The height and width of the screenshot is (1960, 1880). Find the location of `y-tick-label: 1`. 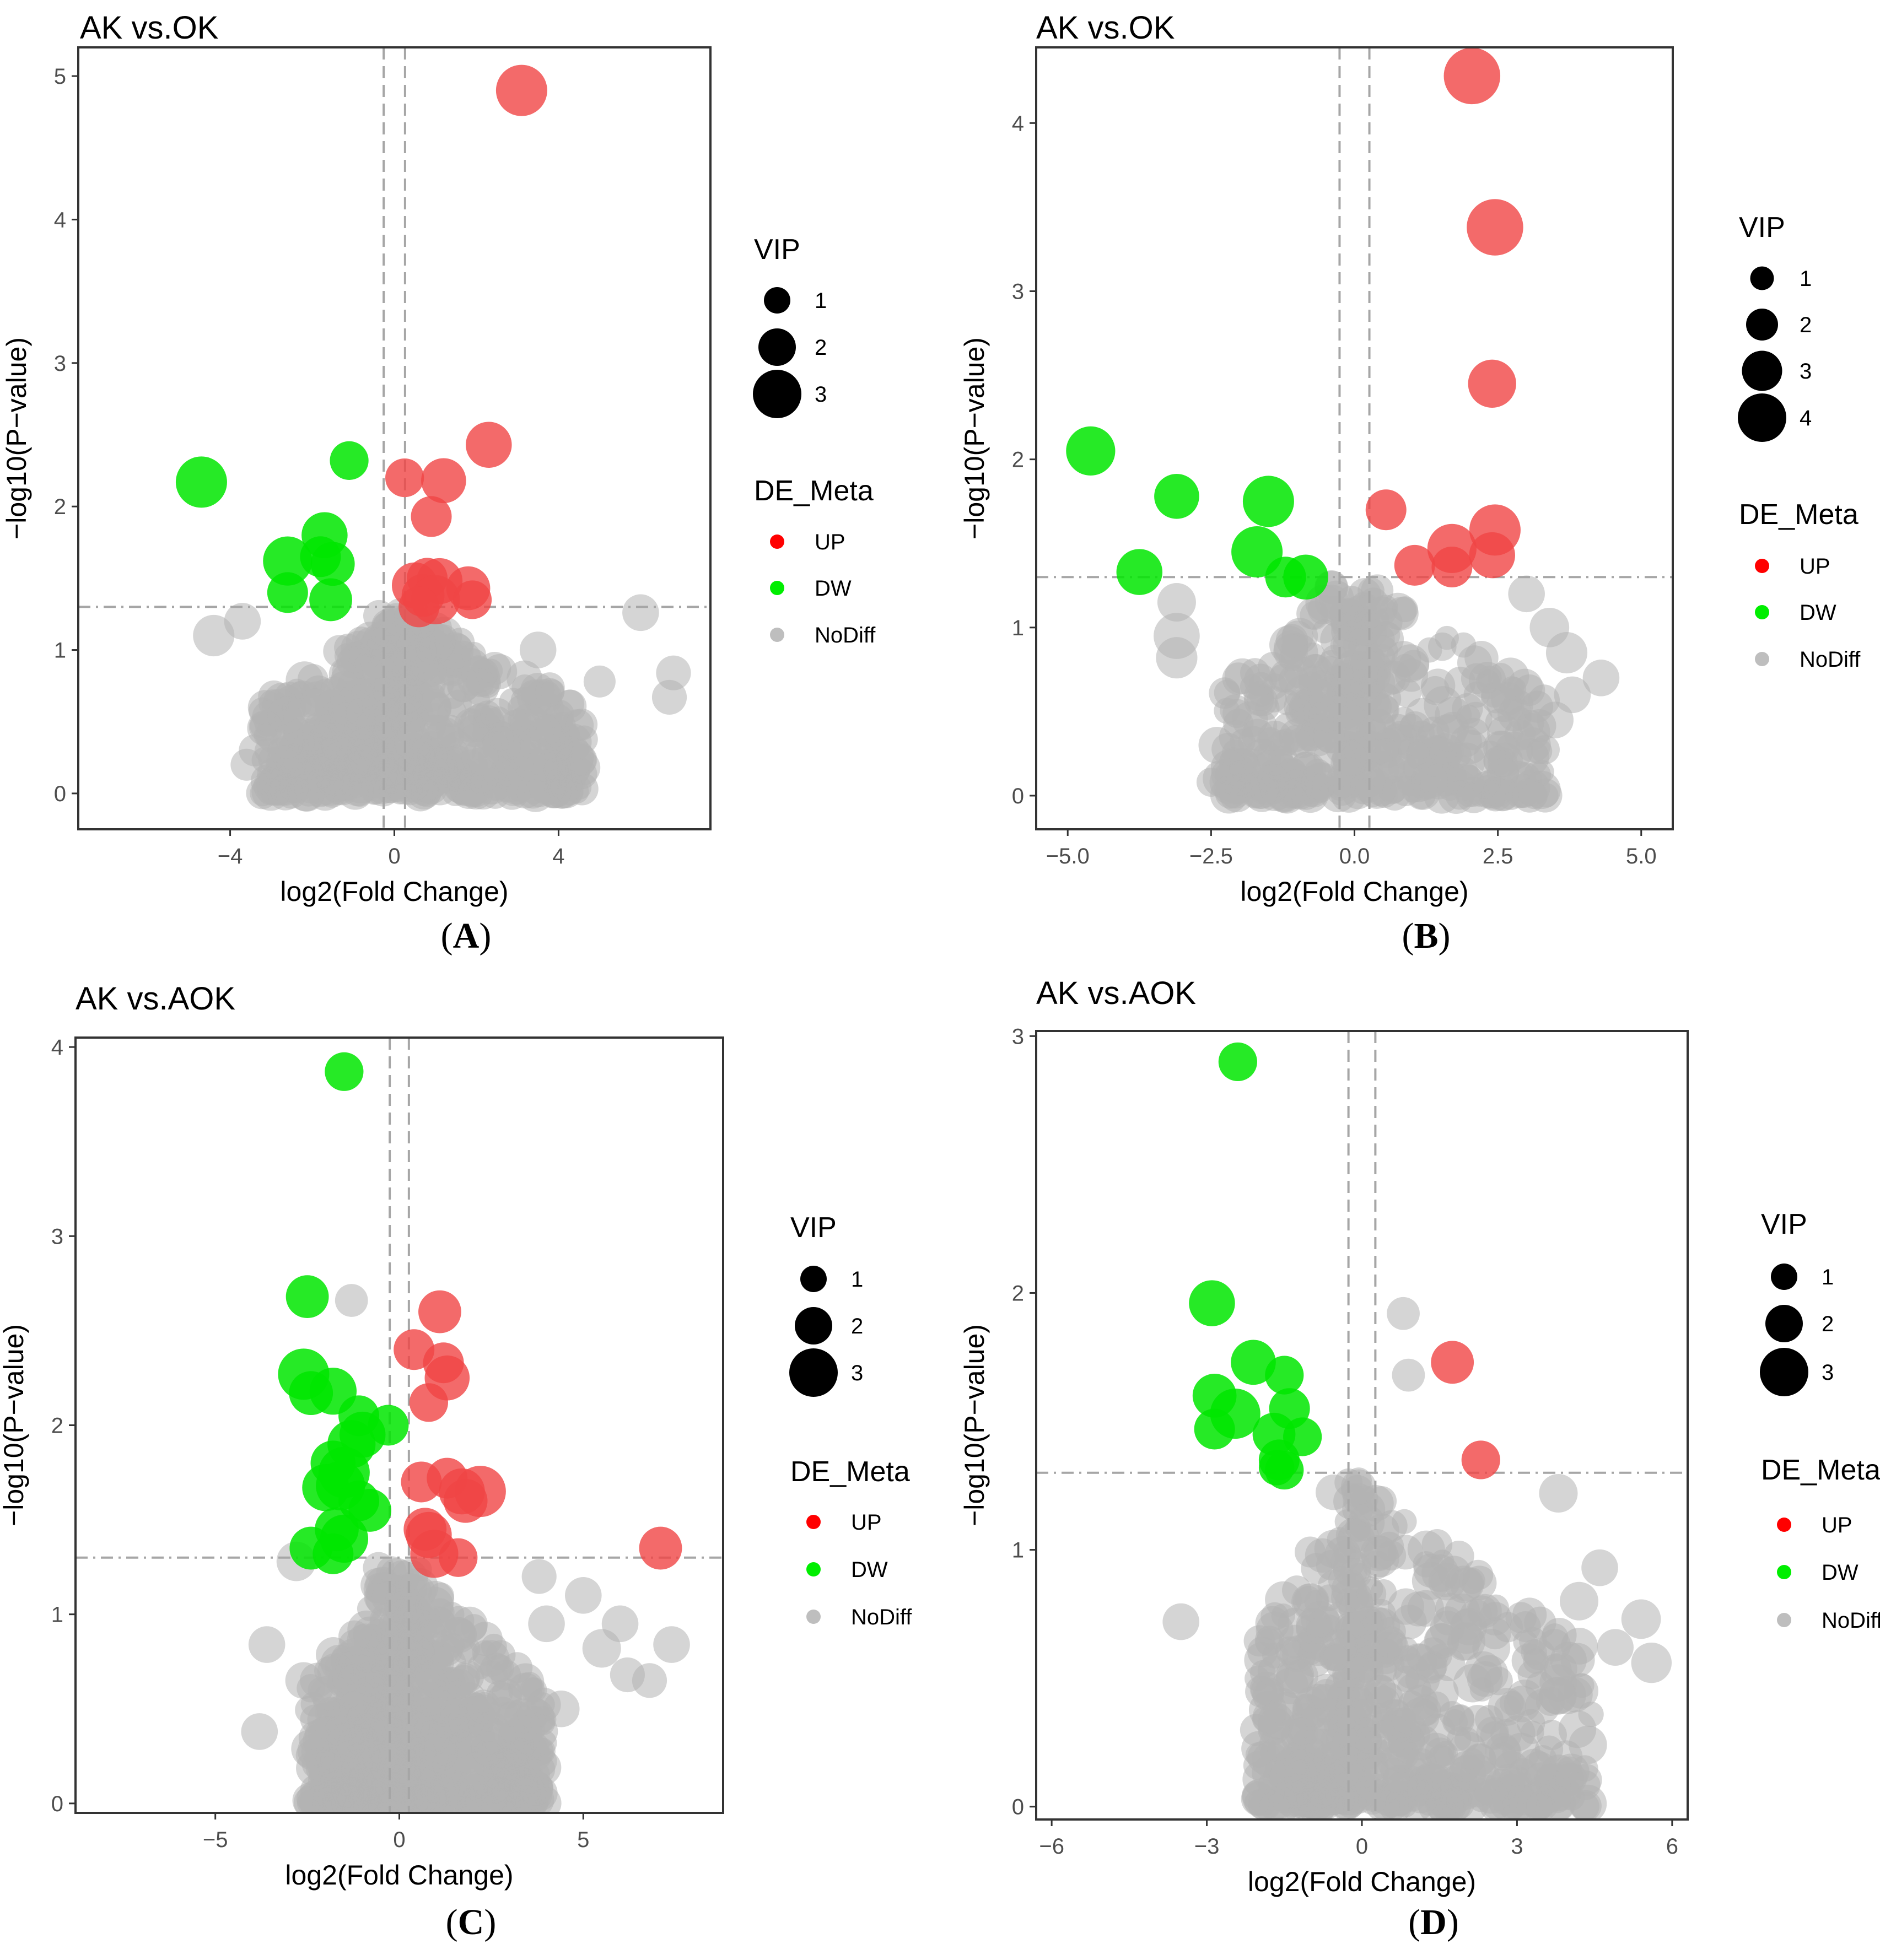

y-tick-label: 1 is located at coordinates (60, 651).